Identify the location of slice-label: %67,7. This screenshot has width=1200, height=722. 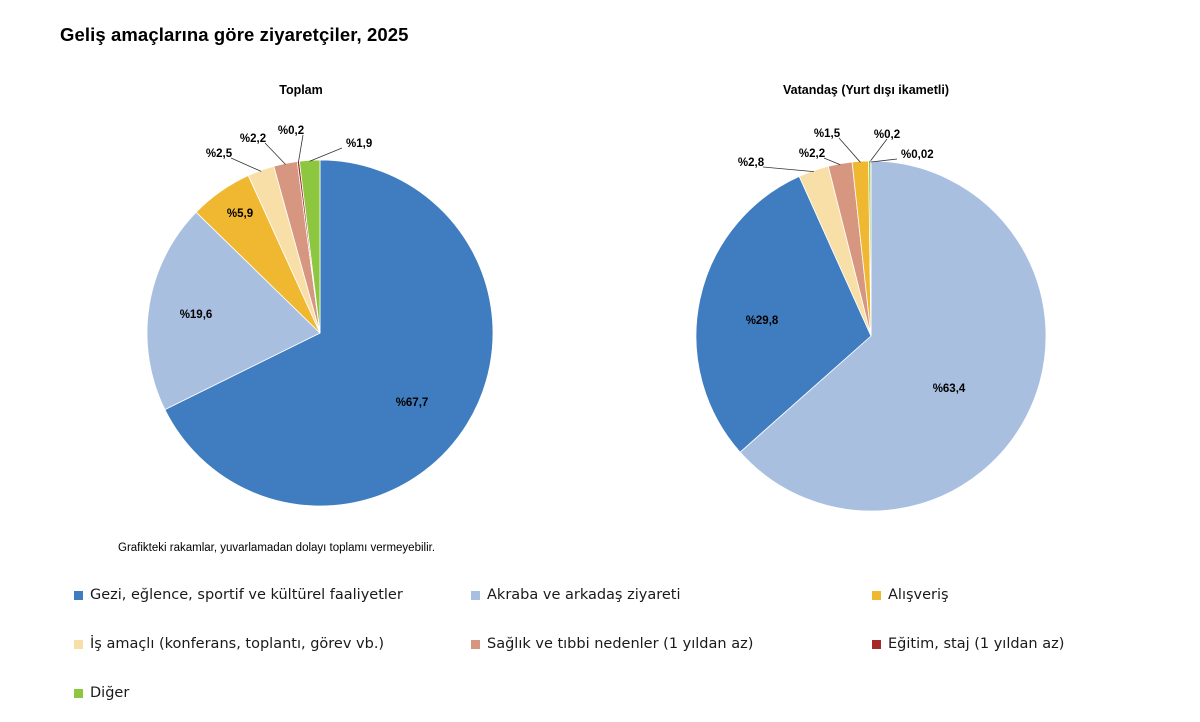
(412, 403).